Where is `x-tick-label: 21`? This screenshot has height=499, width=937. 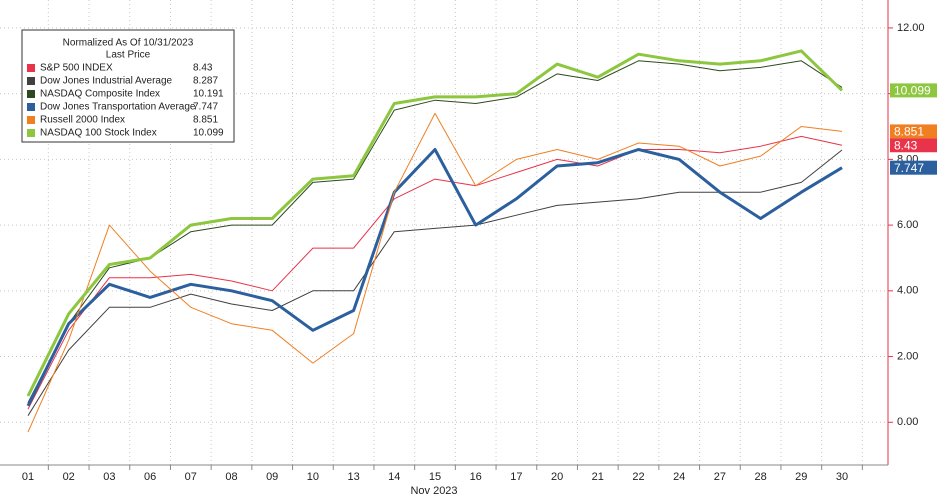 x-tick-label: 21 is located at coordinates (598, 477).